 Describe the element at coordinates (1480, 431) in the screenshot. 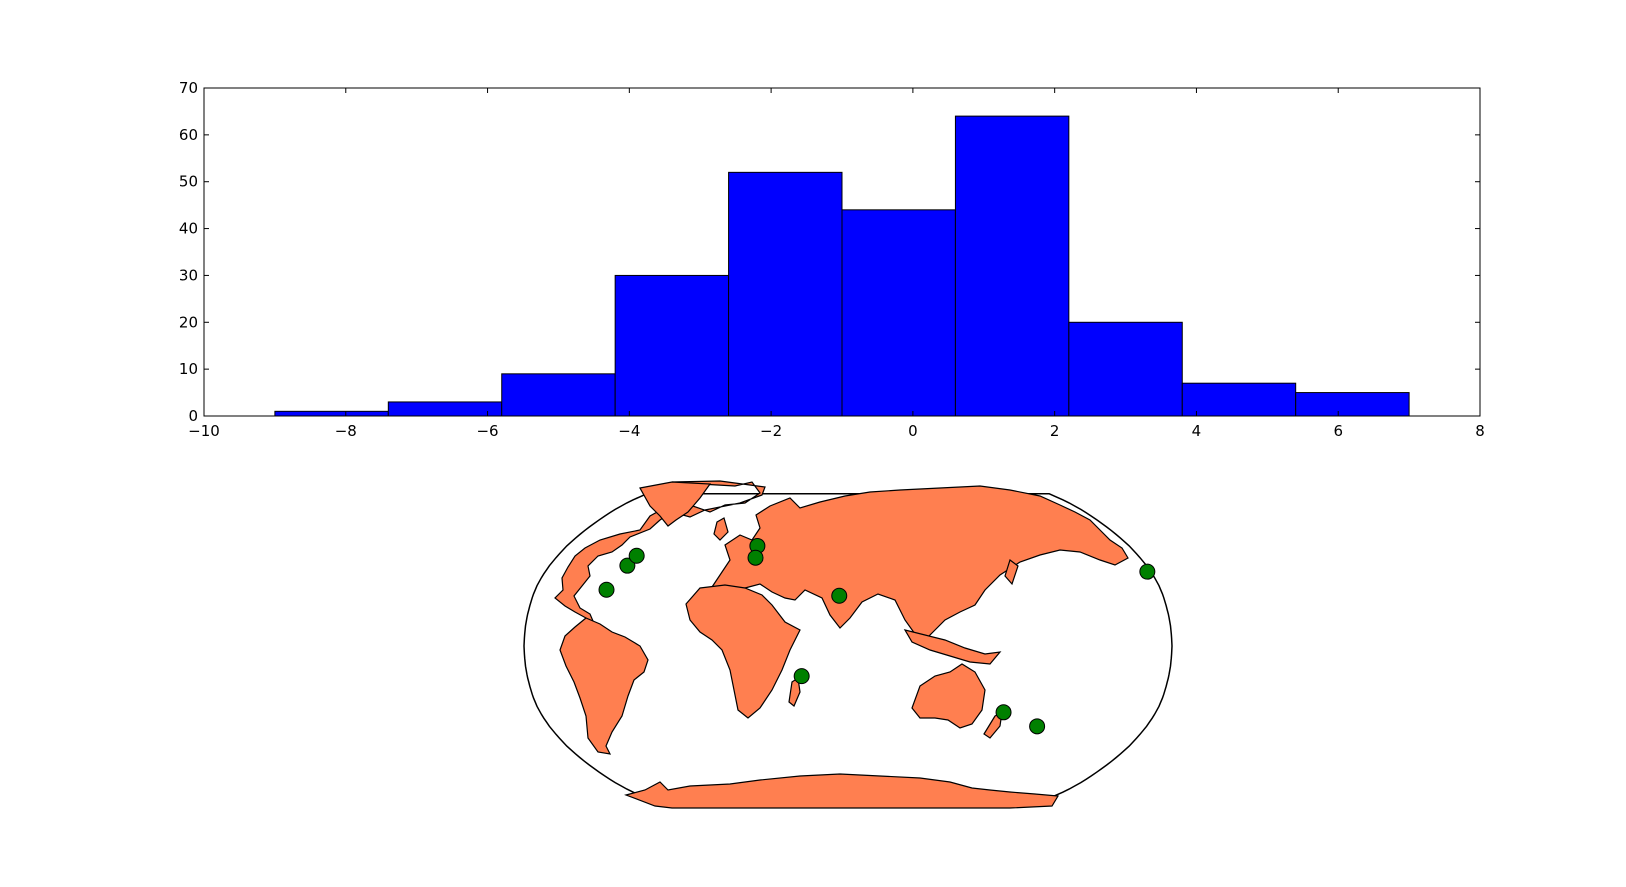

I see `x-tick-label: 8` at that location.